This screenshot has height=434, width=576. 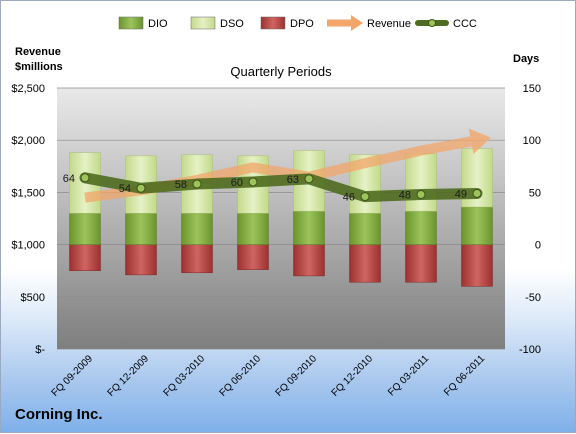 I want to click on y-right-tick-label: -50, so click(x=533, y=298).